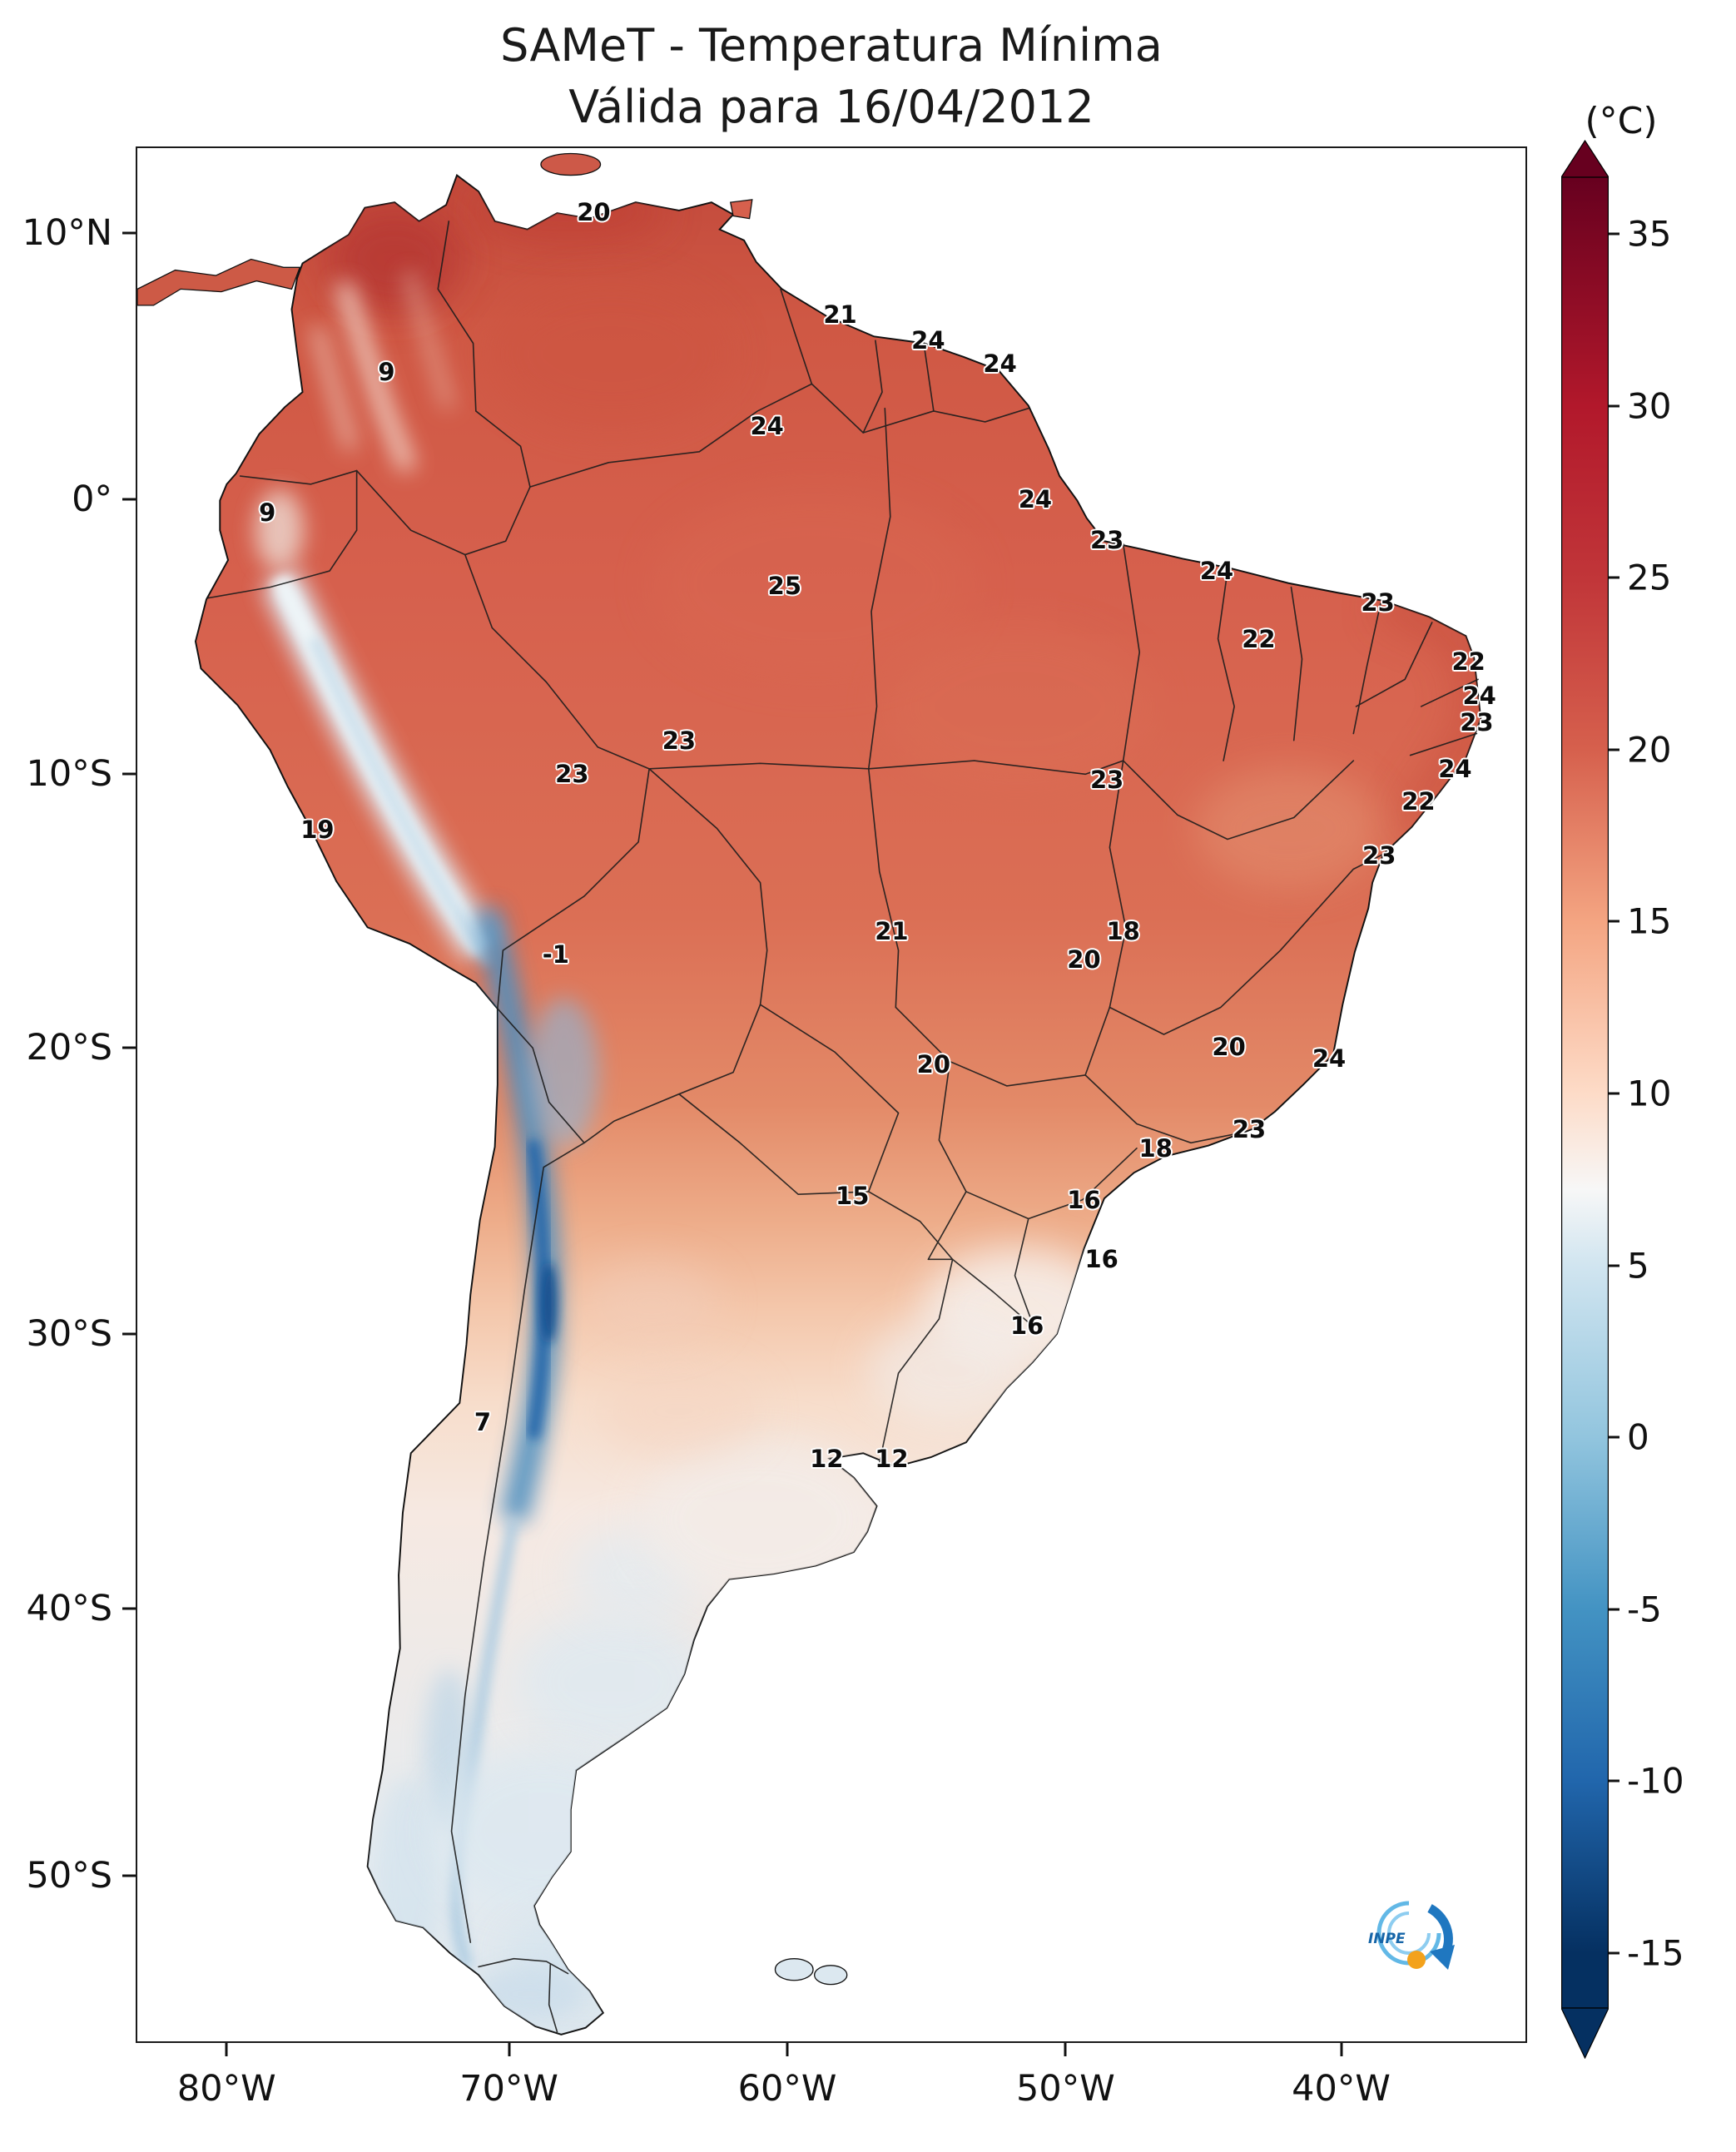 Image resolution: width=1736 pixels, height=2152 pixels. I want to click on logo-orange-dot, so click(1416, 1960).